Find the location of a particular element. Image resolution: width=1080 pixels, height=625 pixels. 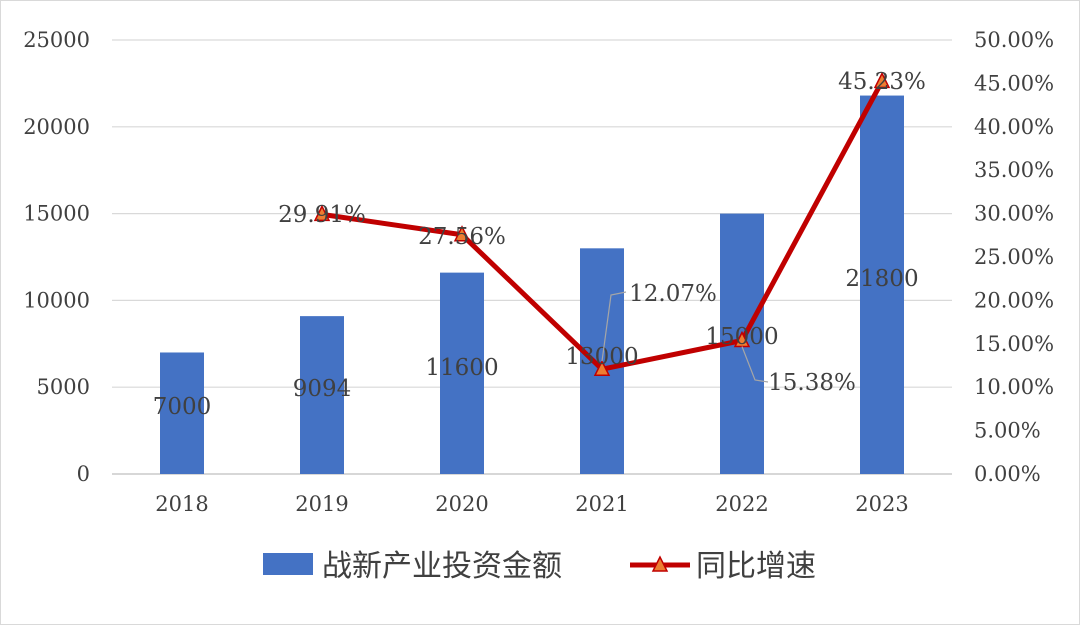

growth-value-label: 12.07% is located at coordinates (673, 294).